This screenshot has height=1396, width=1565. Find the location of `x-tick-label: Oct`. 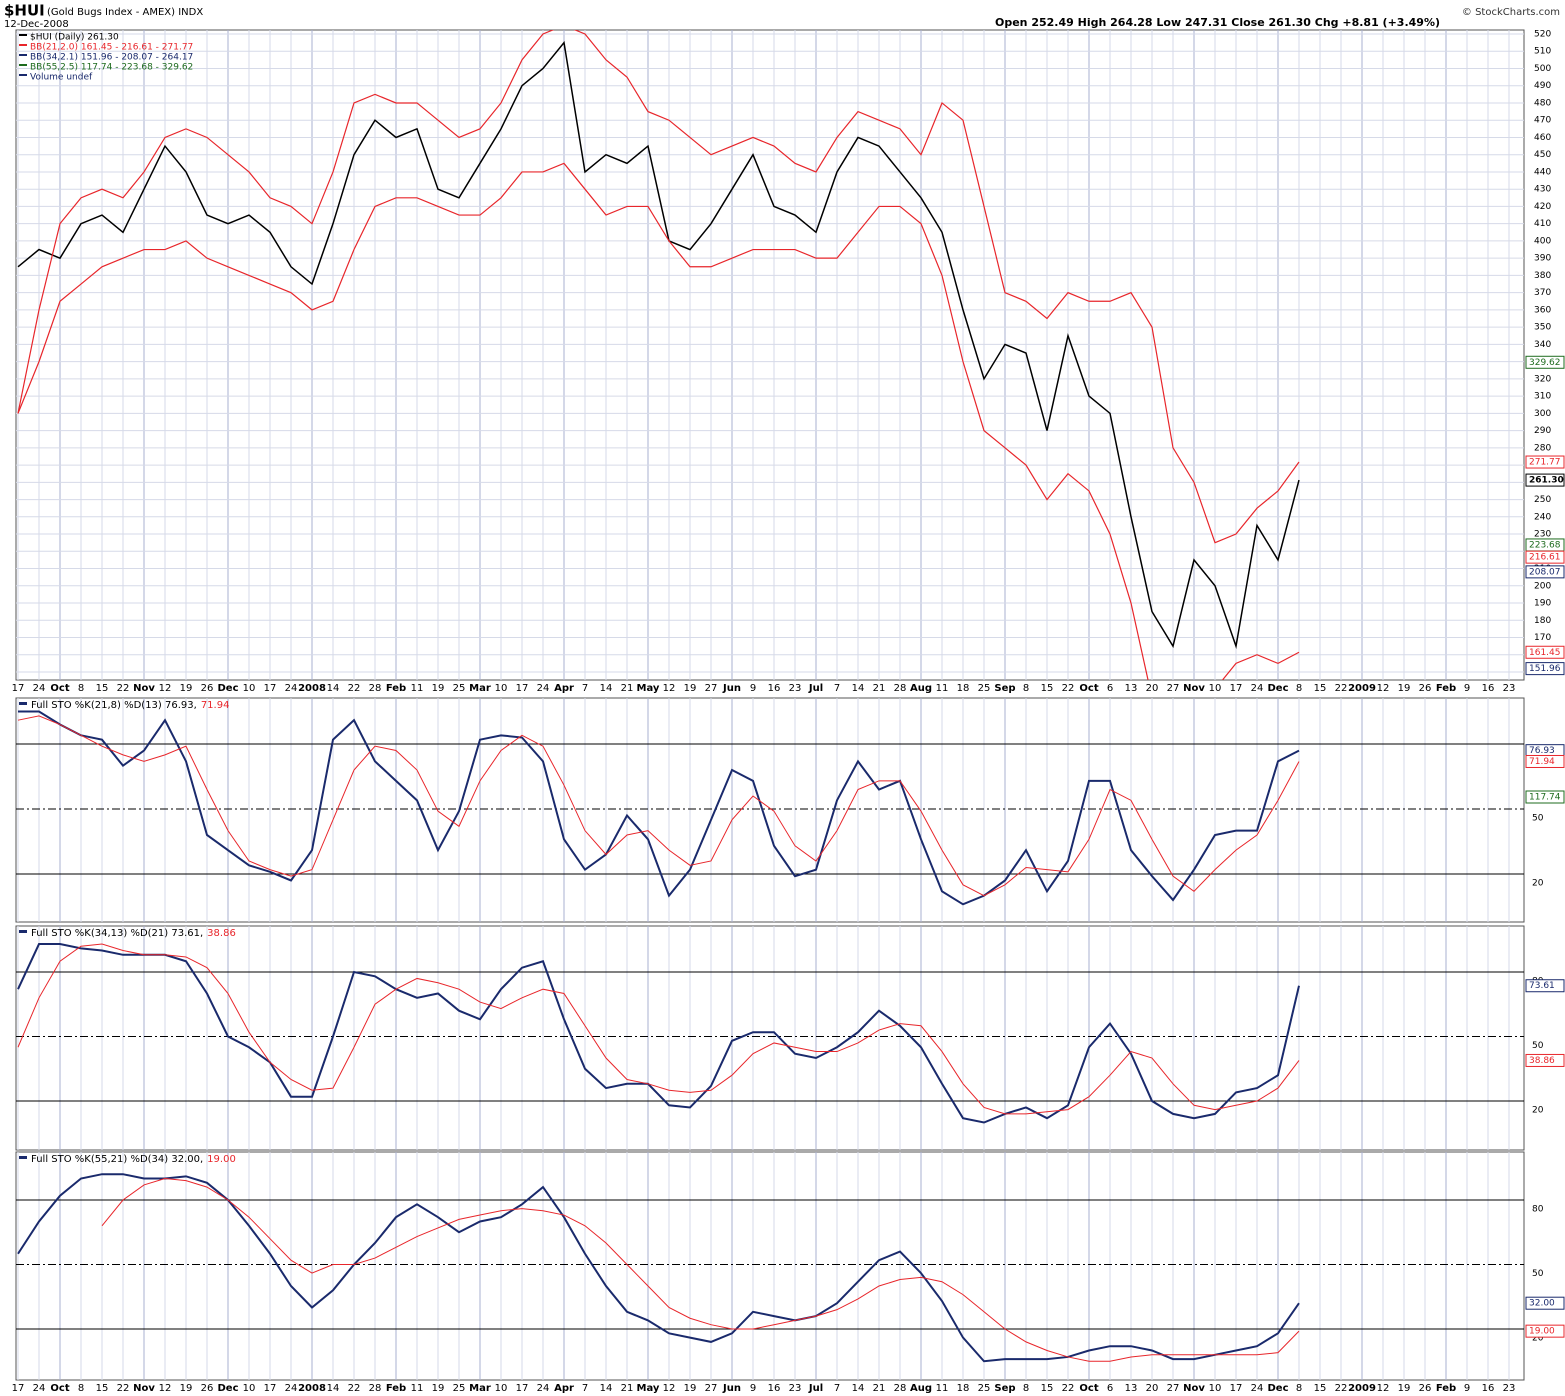

x-tick-label: Oct is located at coordinates (59, 688).